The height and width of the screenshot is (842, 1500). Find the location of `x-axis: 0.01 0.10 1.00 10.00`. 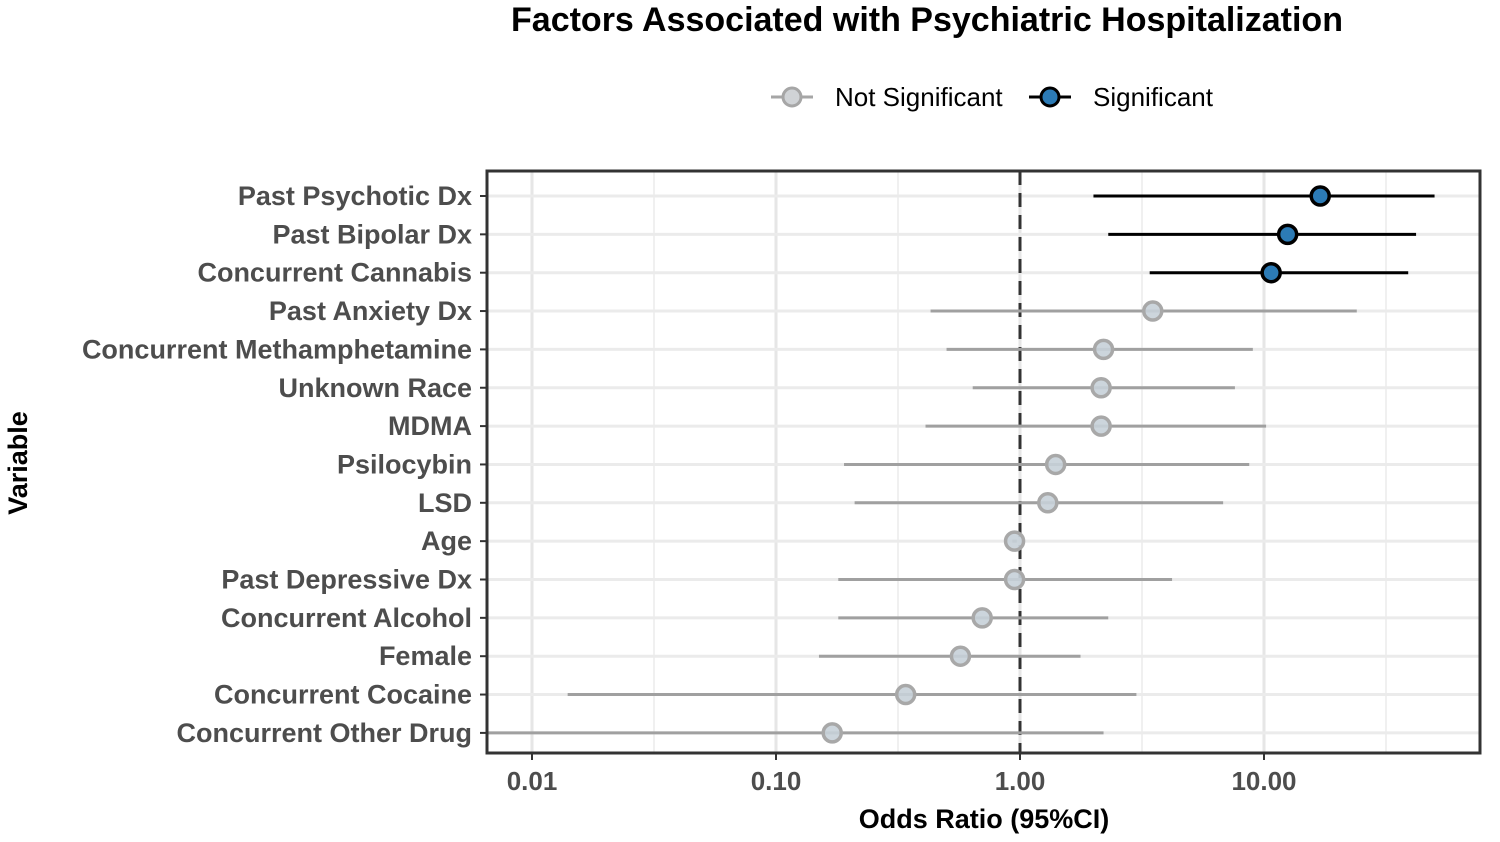

x-axis: 0.01 0.10 1.00 10.00 is located at coordinates (902, 774).